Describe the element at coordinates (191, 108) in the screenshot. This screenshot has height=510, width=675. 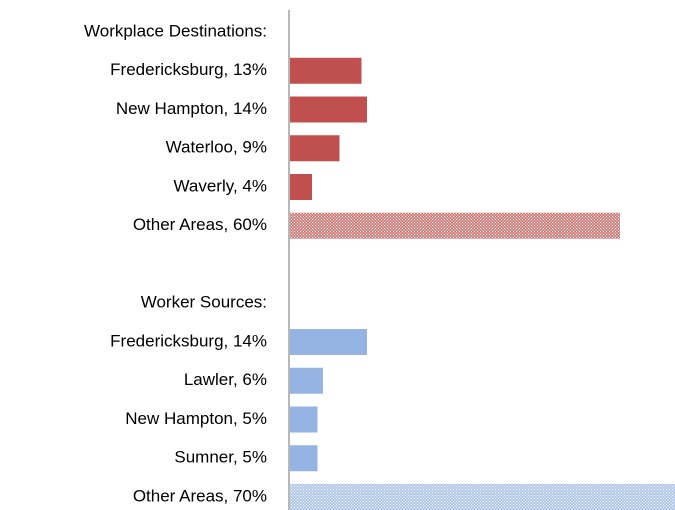
I see `y-tick-label: New Hampton, 14%` at that location.